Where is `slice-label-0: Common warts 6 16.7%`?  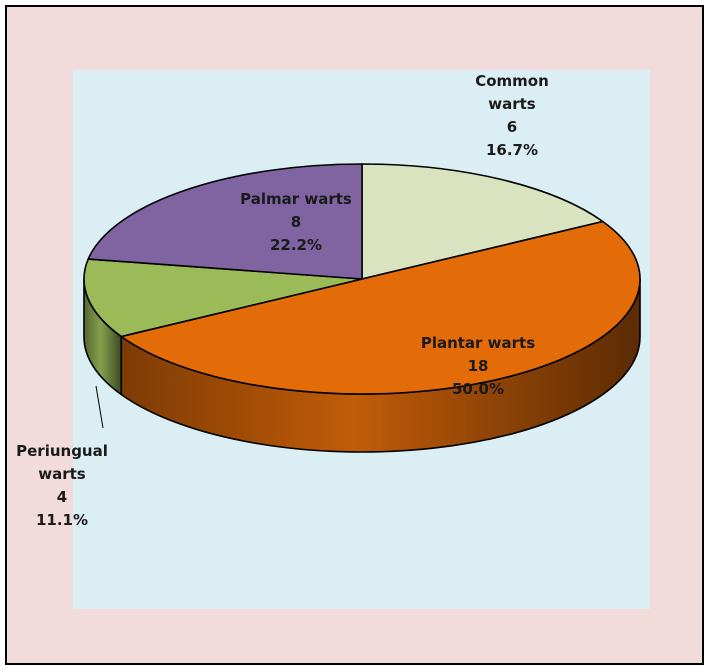
slice-label-0: Common warts 6 16.7% is located at coordinates (512, 115).